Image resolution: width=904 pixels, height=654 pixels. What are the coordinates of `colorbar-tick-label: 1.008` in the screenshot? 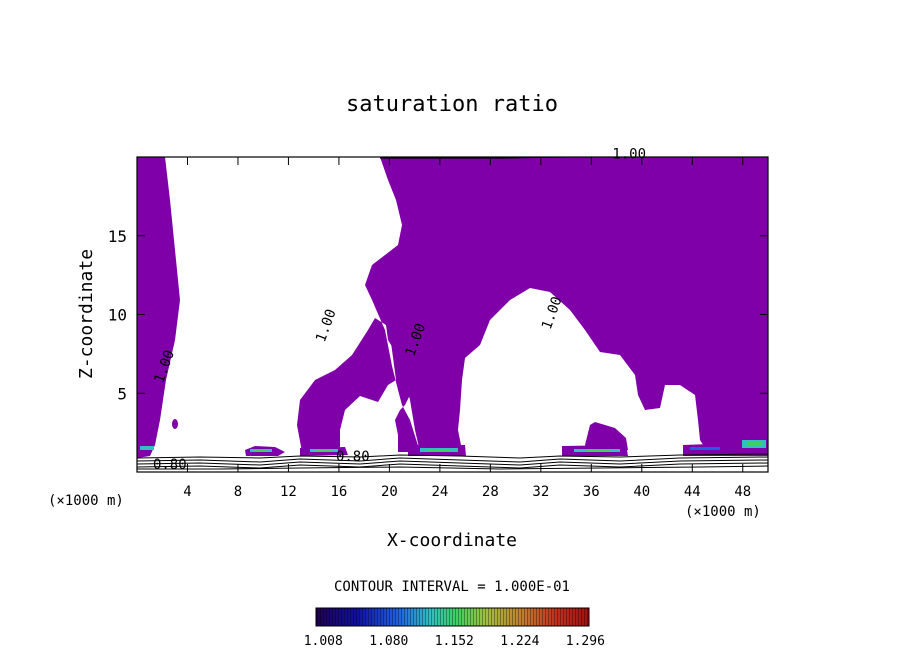 It's located at (323, 641).